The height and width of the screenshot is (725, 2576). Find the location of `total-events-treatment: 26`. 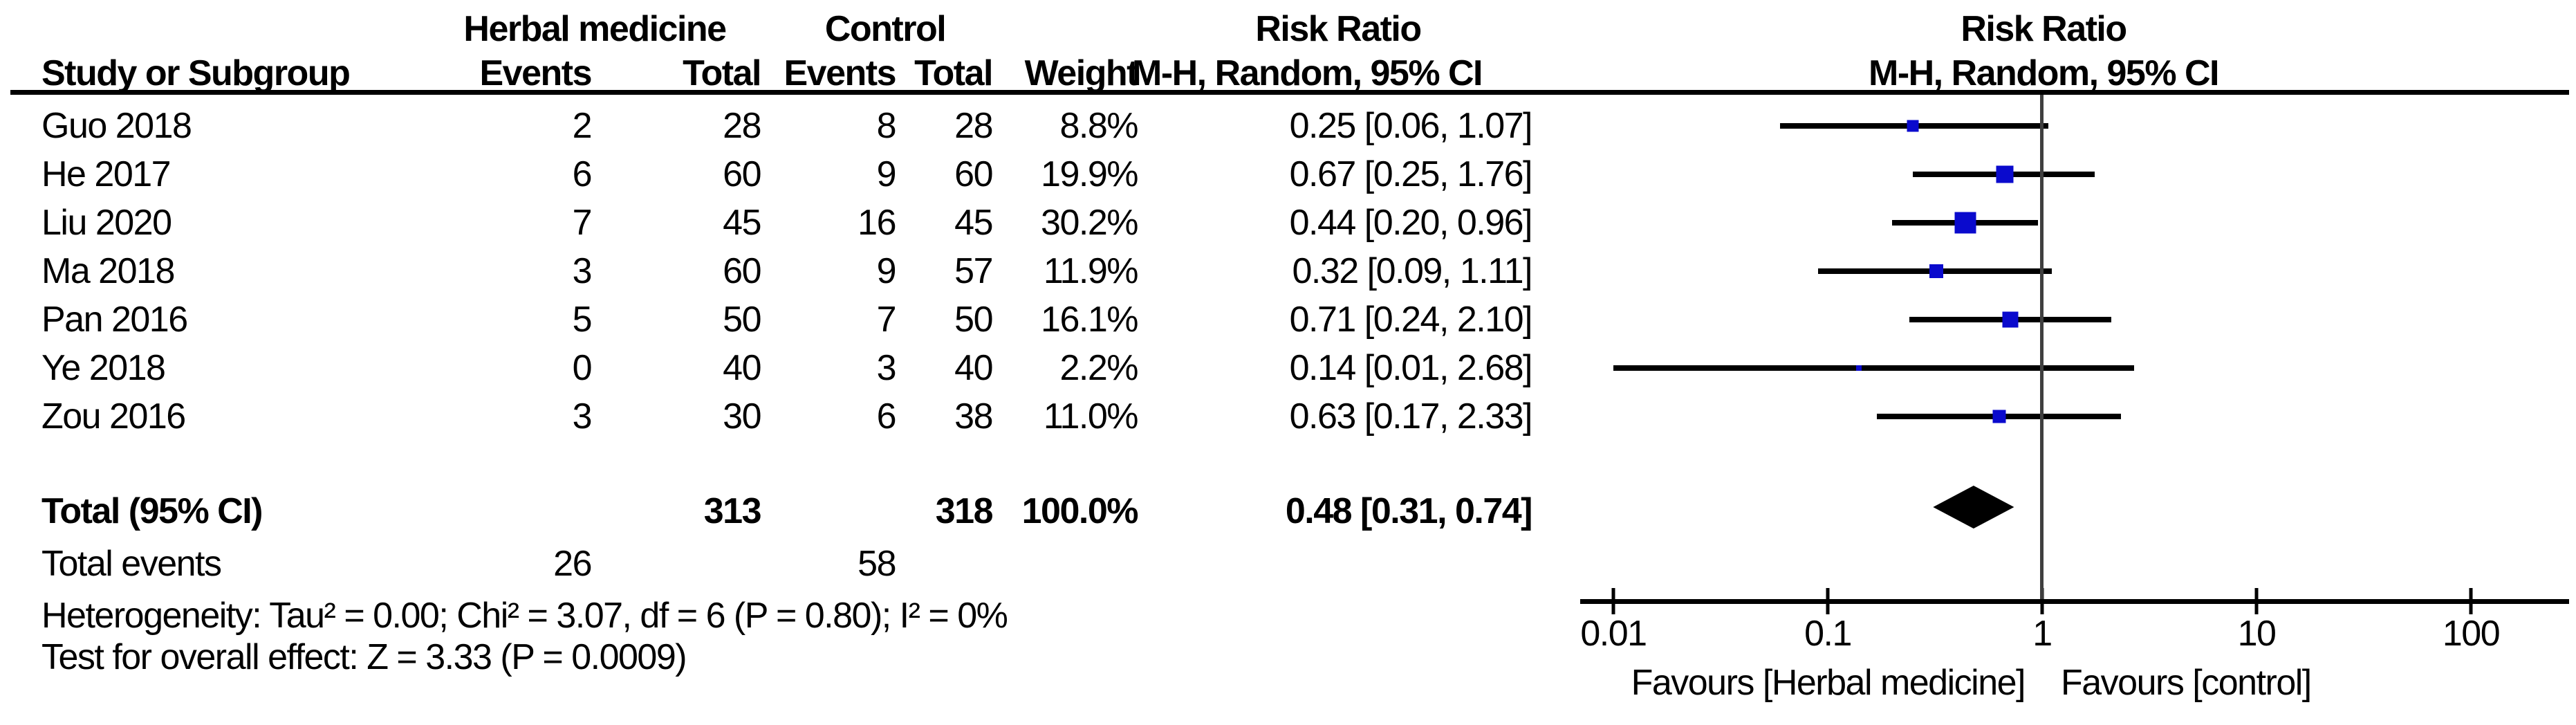

total-events-treatment: 26 is located at coordinates (572, 564).